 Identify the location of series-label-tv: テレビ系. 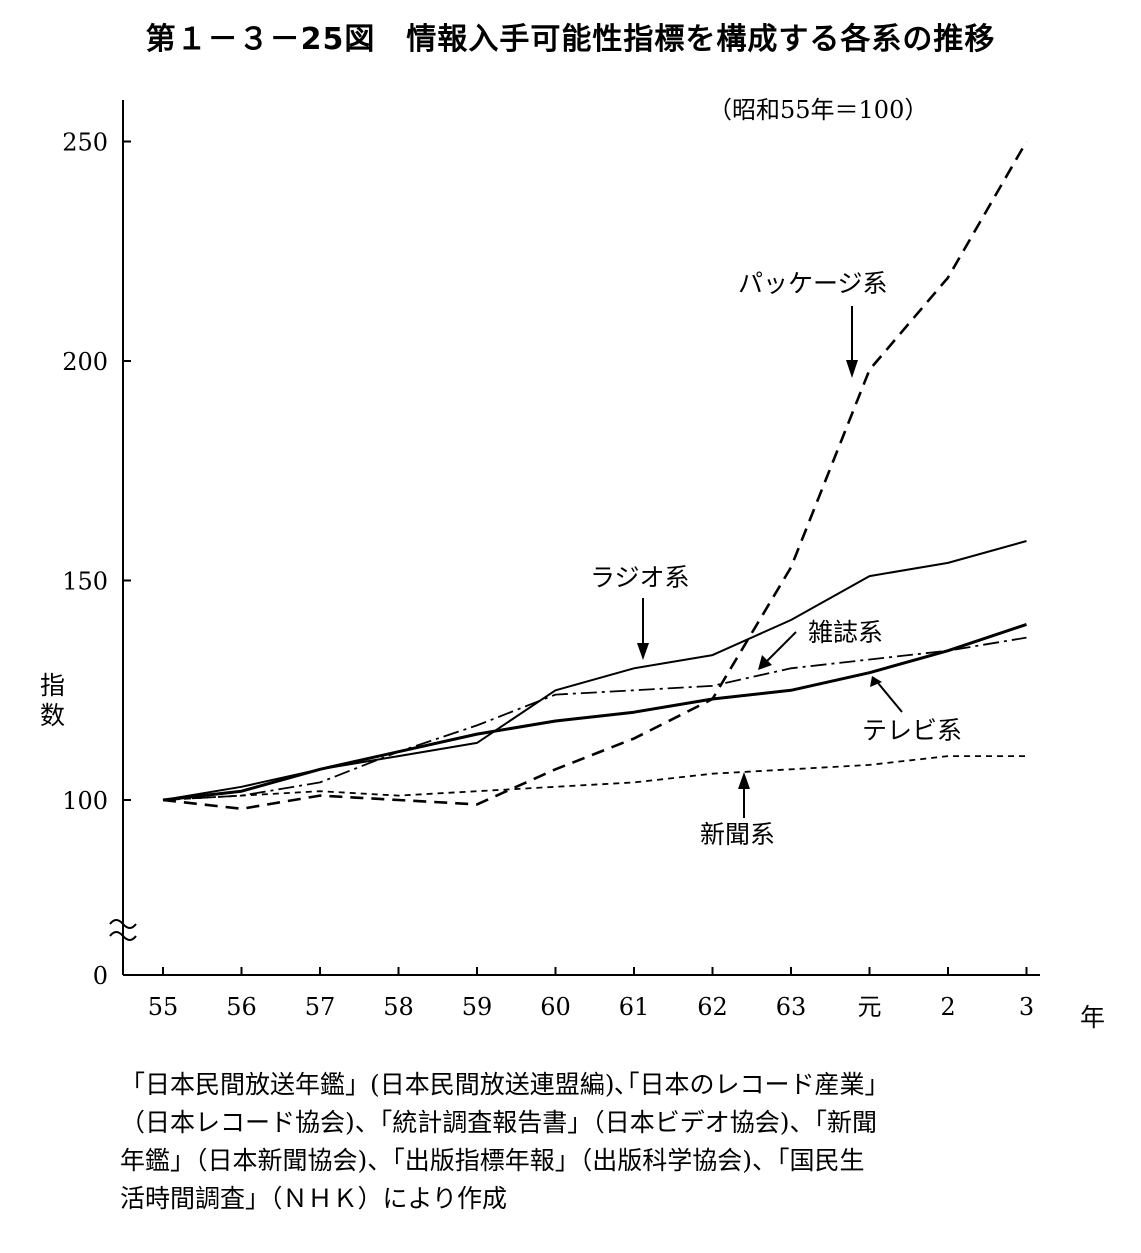
(912, 730).